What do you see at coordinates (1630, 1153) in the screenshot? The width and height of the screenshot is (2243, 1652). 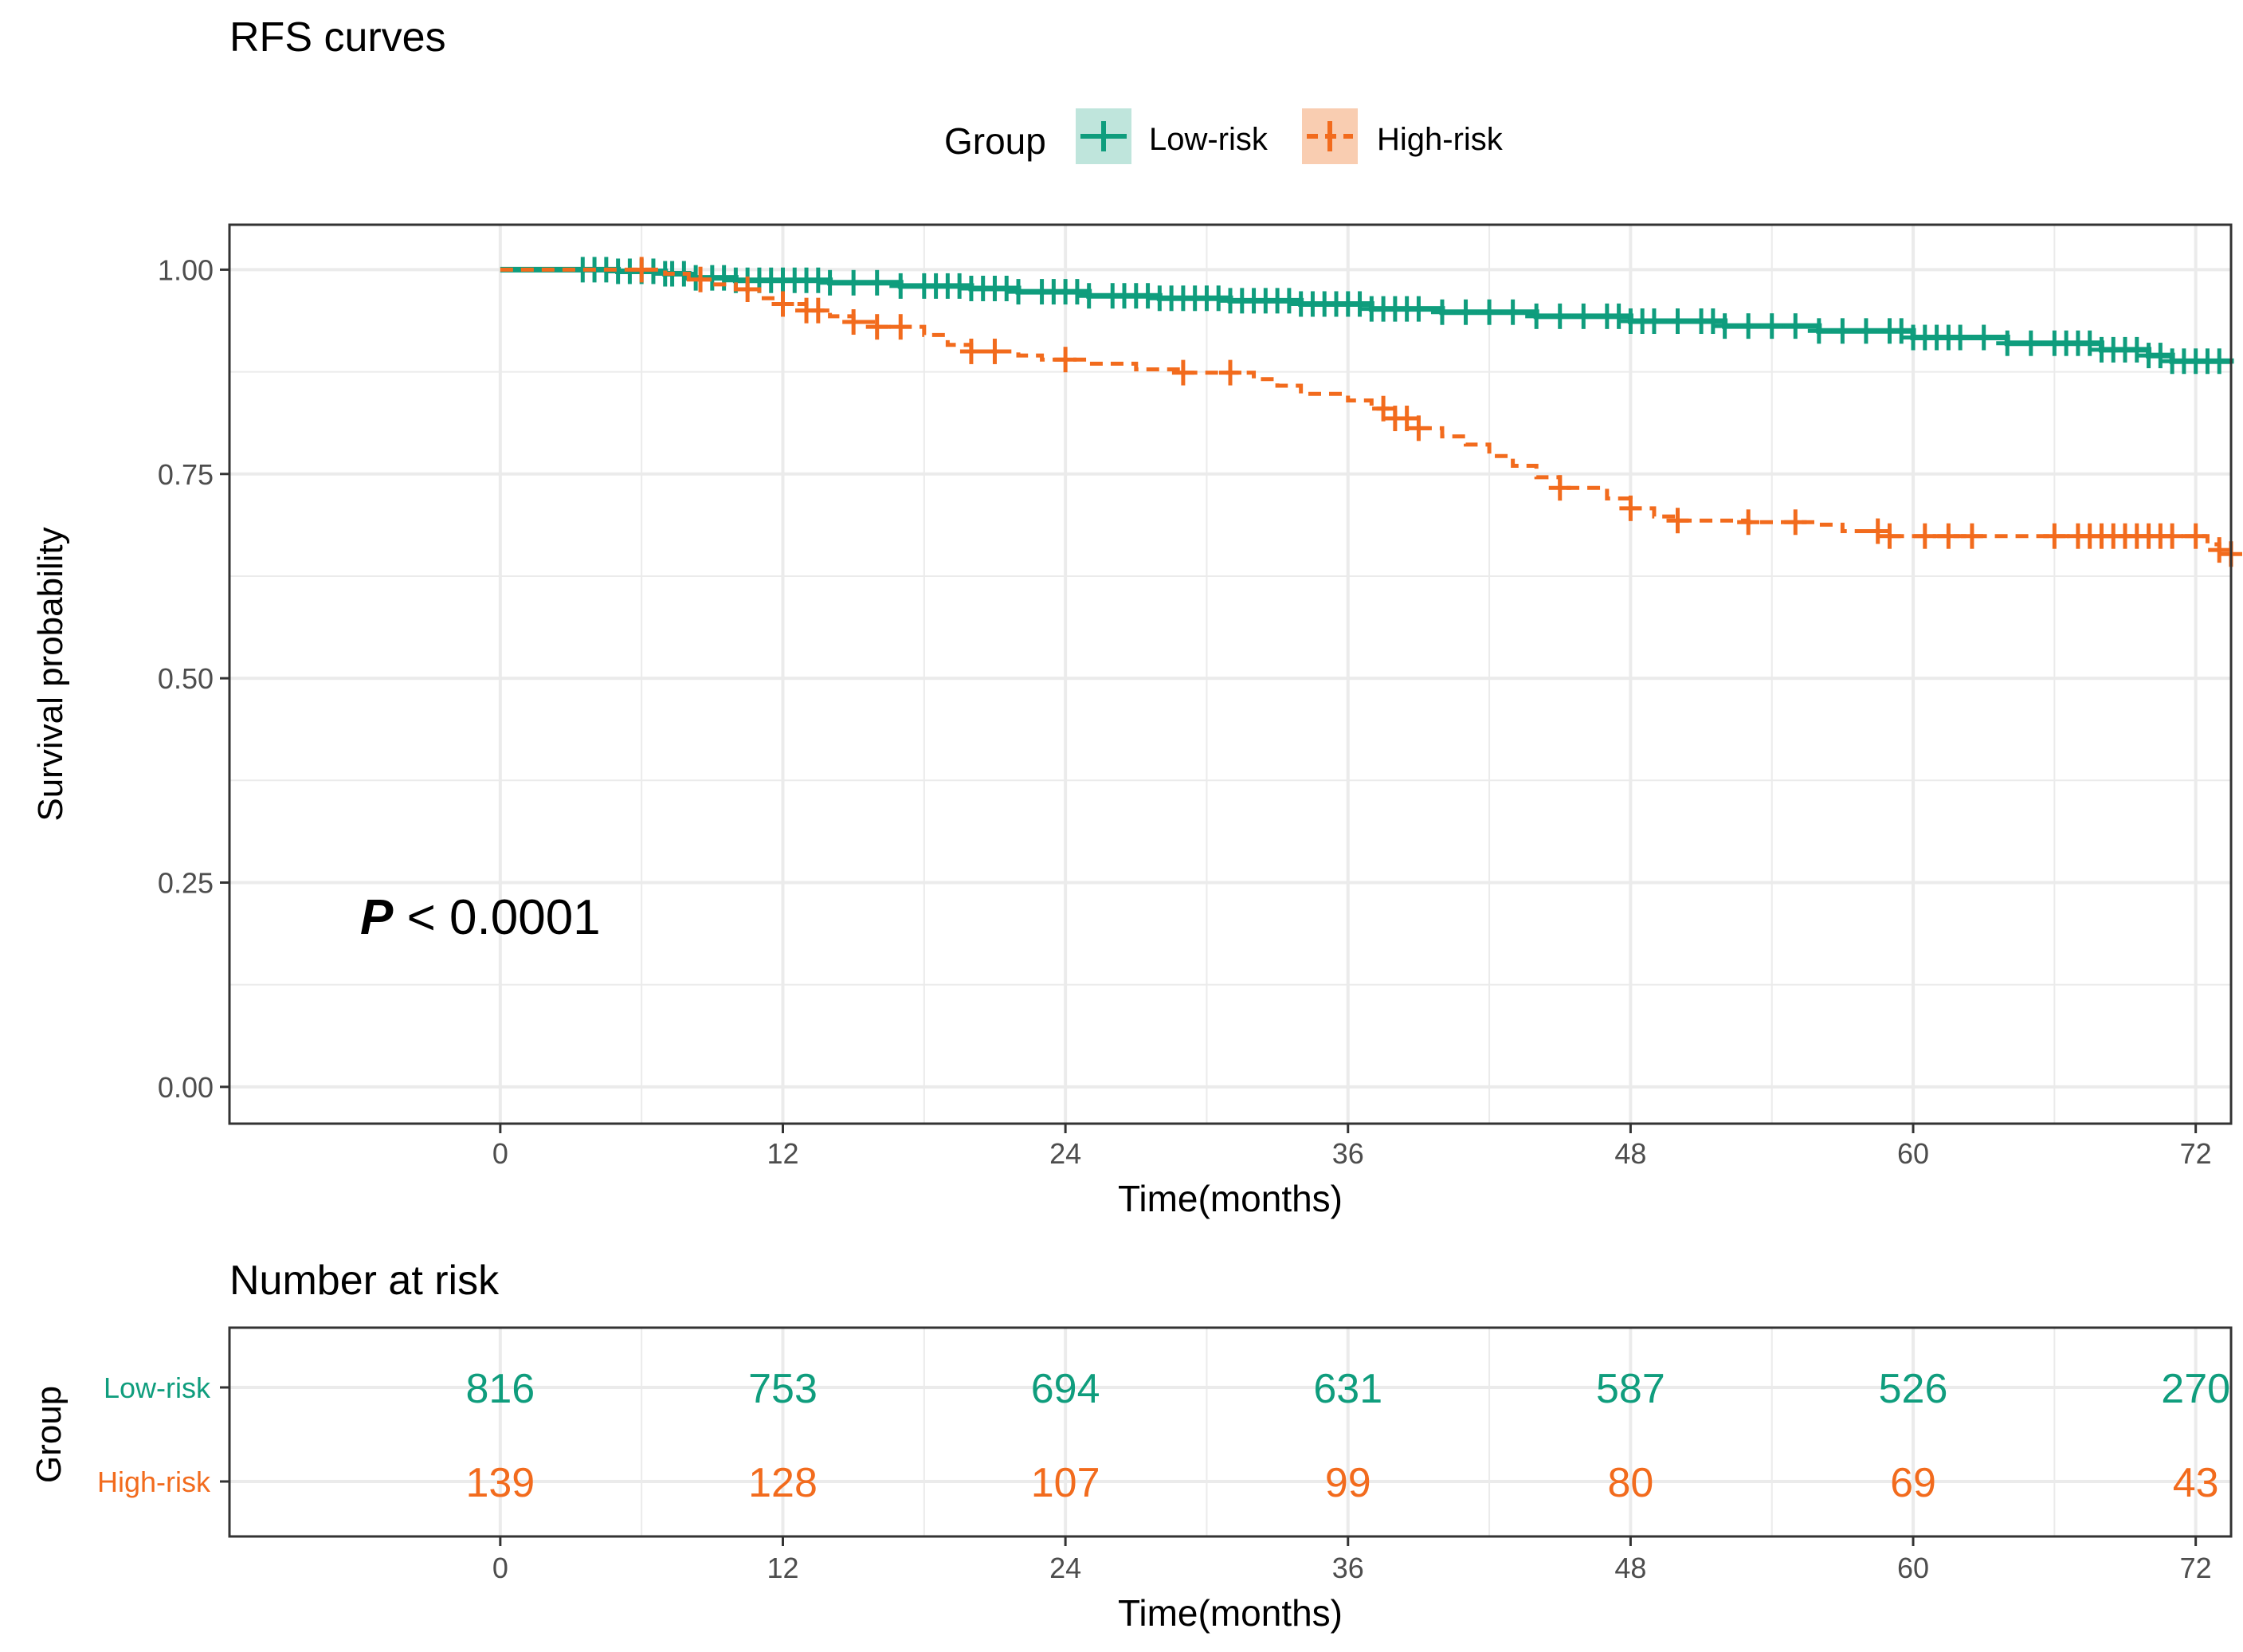 I see `x-tick-label: 48` at bounding box center [1630, 1153].